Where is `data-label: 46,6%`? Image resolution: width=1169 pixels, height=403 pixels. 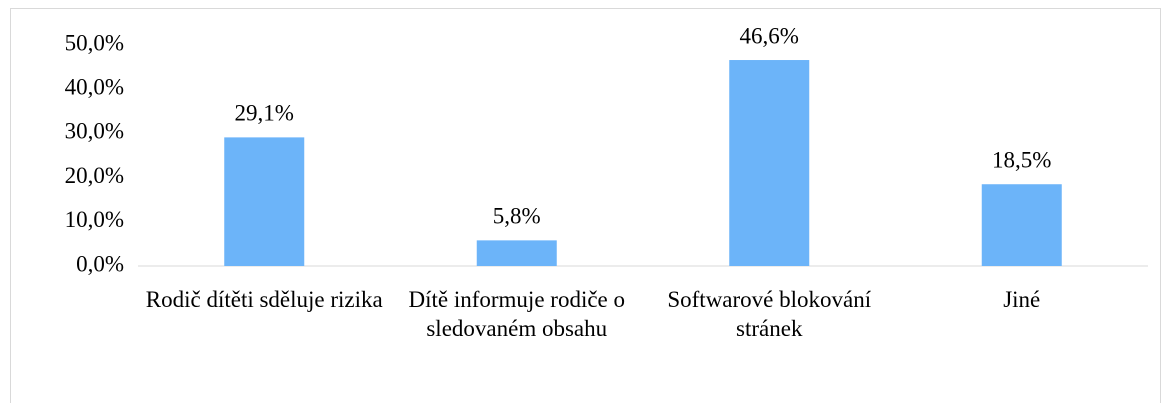
data-label: 46,6% is located at coordinates (769, 35).